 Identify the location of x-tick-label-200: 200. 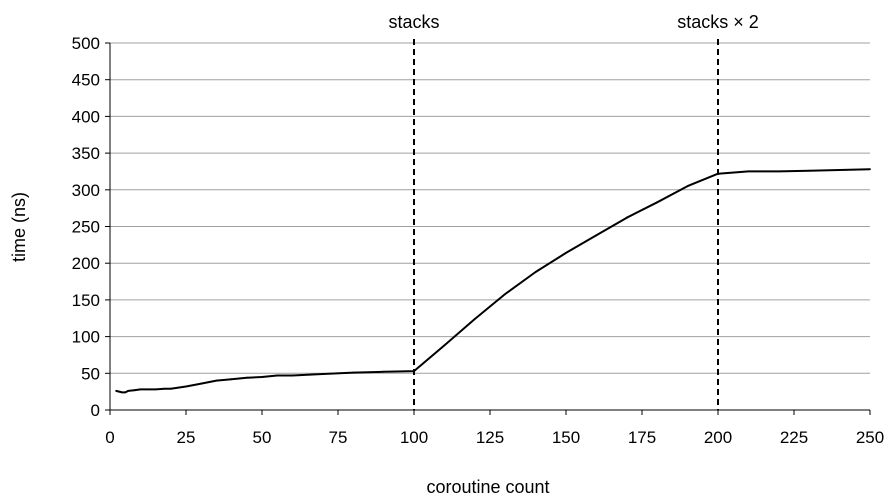
(718, 437).